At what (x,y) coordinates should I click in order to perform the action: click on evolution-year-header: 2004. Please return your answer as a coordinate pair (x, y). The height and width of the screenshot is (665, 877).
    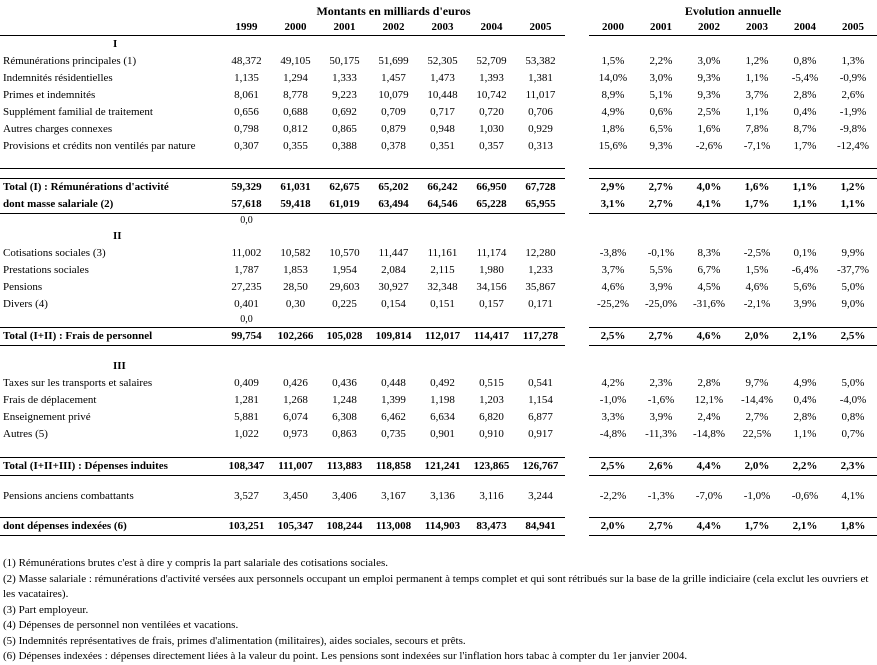
    Looking at the image, I should click on (805, 27).